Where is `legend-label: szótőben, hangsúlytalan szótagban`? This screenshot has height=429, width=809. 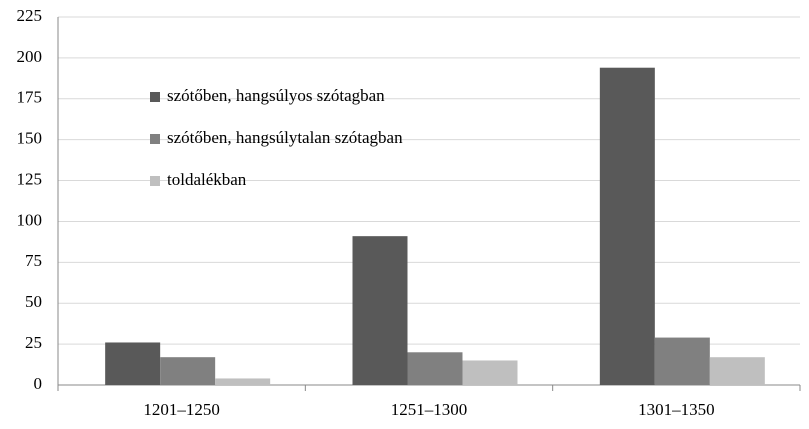
legend-label: szótőben, hangsúlytalan szótagban is located at coordinates (285, 137).